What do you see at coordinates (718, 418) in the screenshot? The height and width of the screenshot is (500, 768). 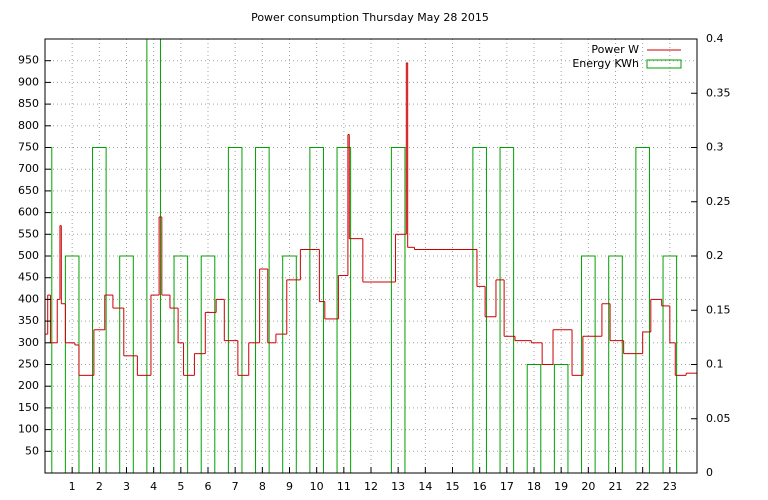 I see `y2-tick-label: 0.05` at bounding box center [718, 418].